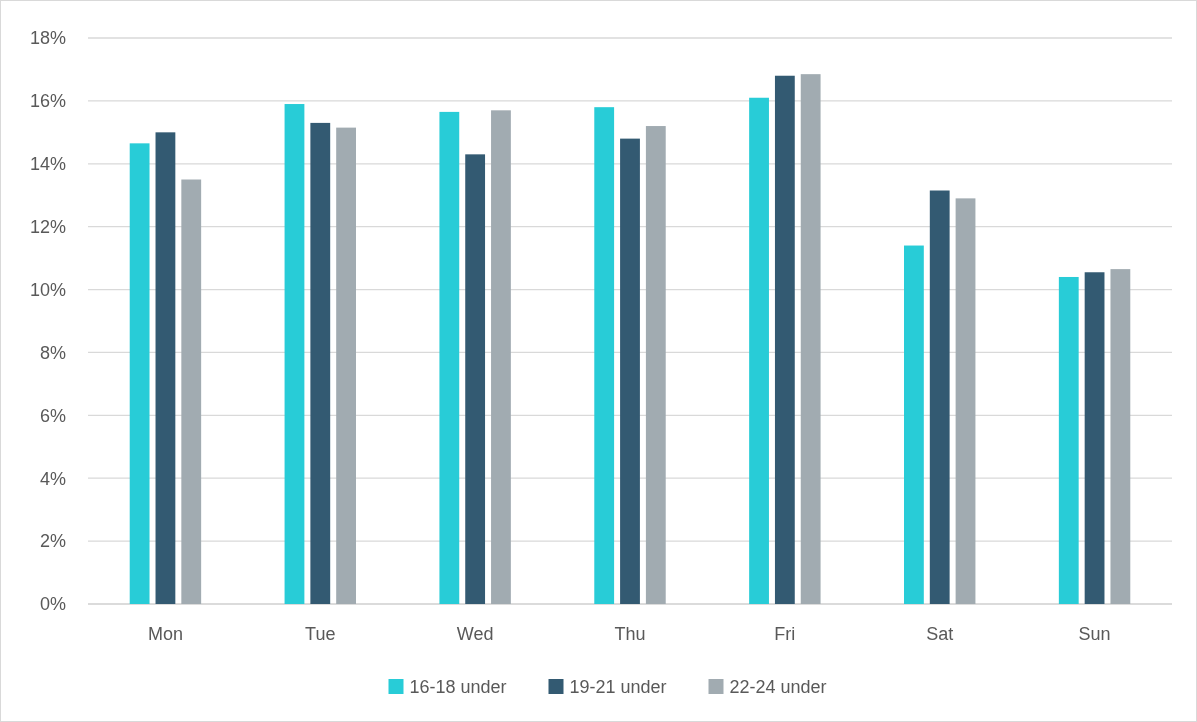 The height and width of the screenshot is (722, 1197). Describe the element at coordinates (1094, 634) in the screenshot. I see `x-tick-label: Sun` at that location.